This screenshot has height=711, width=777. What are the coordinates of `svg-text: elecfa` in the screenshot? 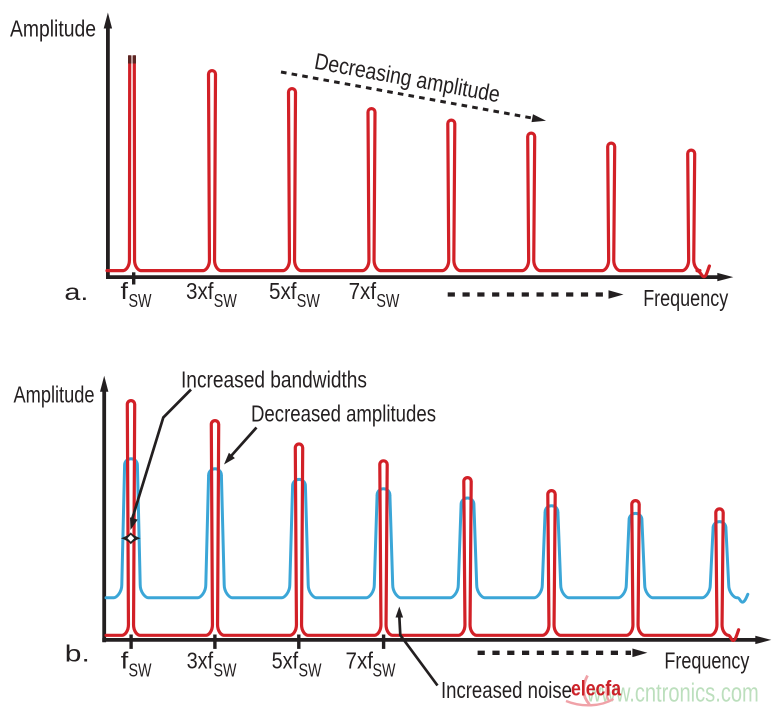 It's located at (596, 689).